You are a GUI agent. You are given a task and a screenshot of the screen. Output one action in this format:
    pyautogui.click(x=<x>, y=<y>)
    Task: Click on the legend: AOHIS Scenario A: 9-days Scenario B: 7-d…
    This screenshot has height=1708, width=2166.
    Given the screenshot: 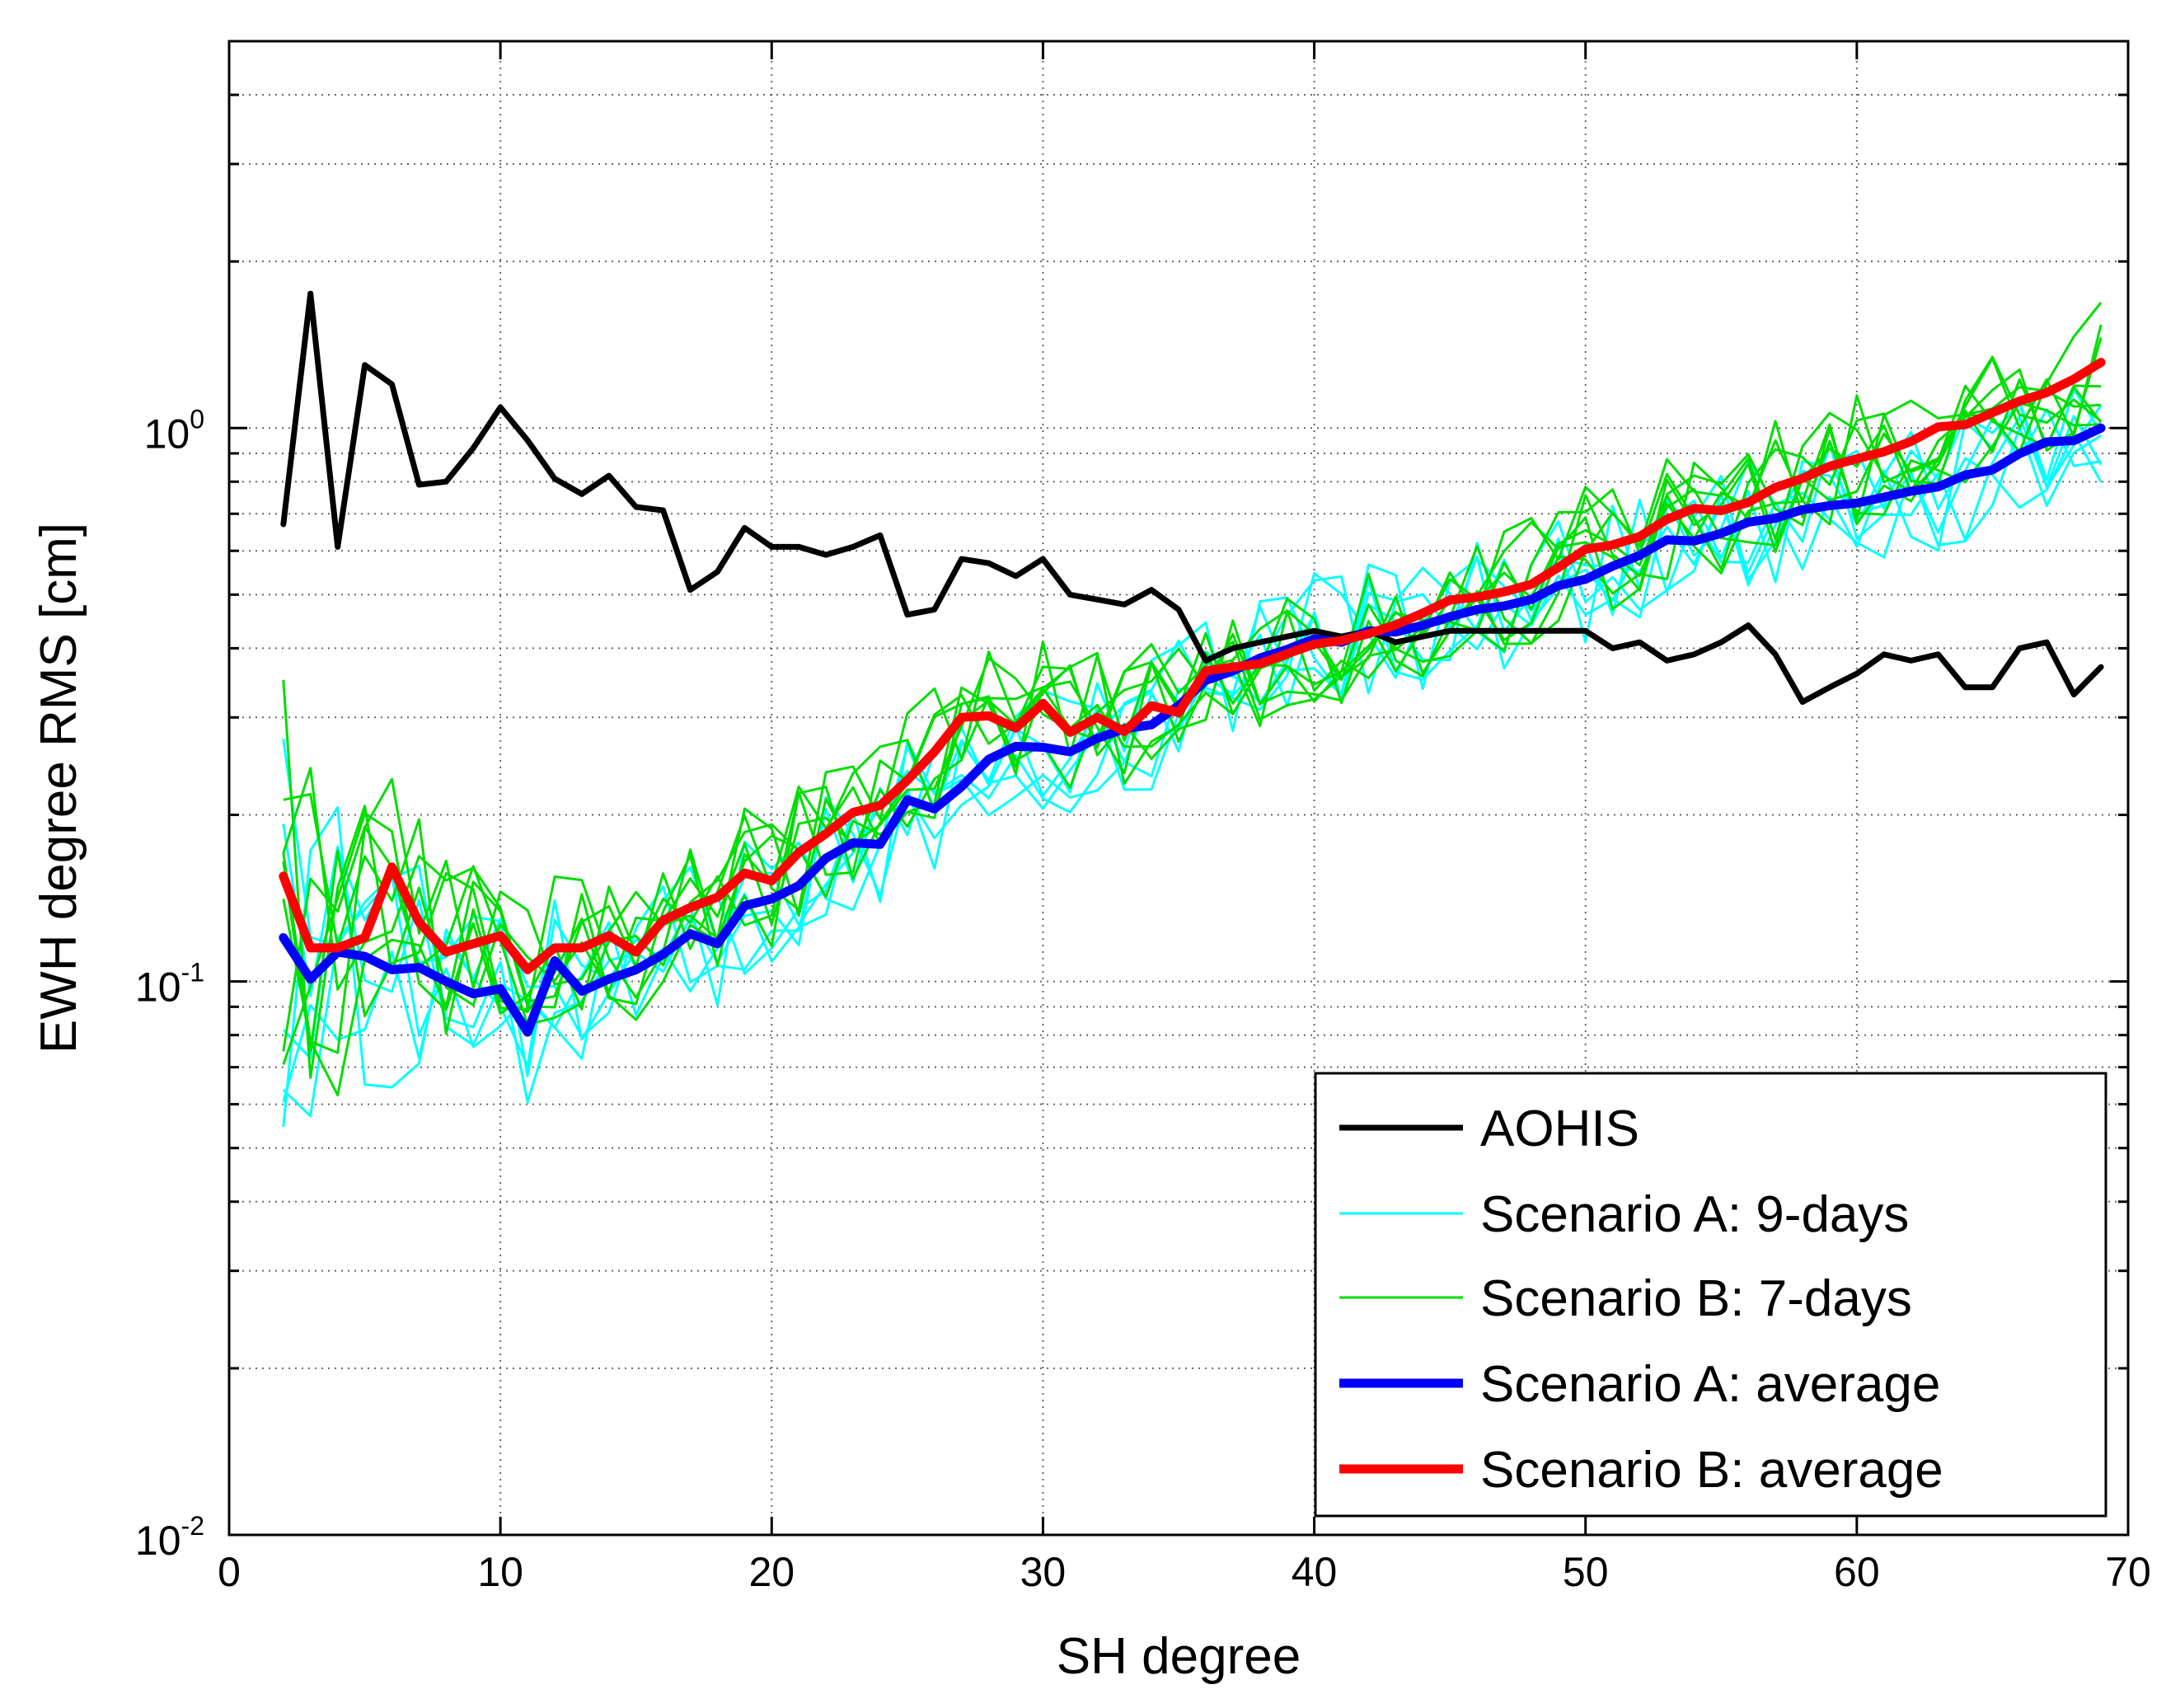 What is the action you would take?
    pyautogui.click(x=1710, y=1295)
    